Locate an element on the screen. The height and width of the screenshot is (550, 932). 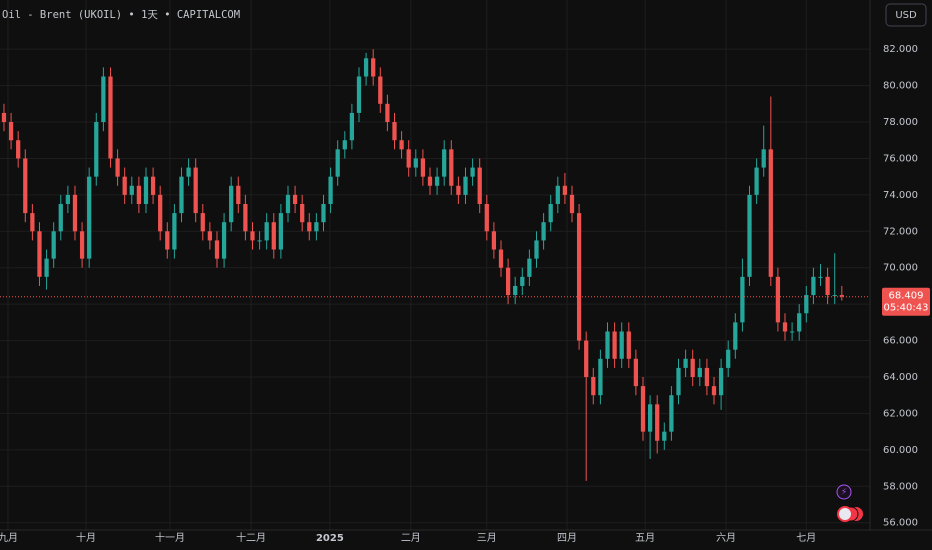
y-tick-label: 78.000 is located at coordinates (900, 122).